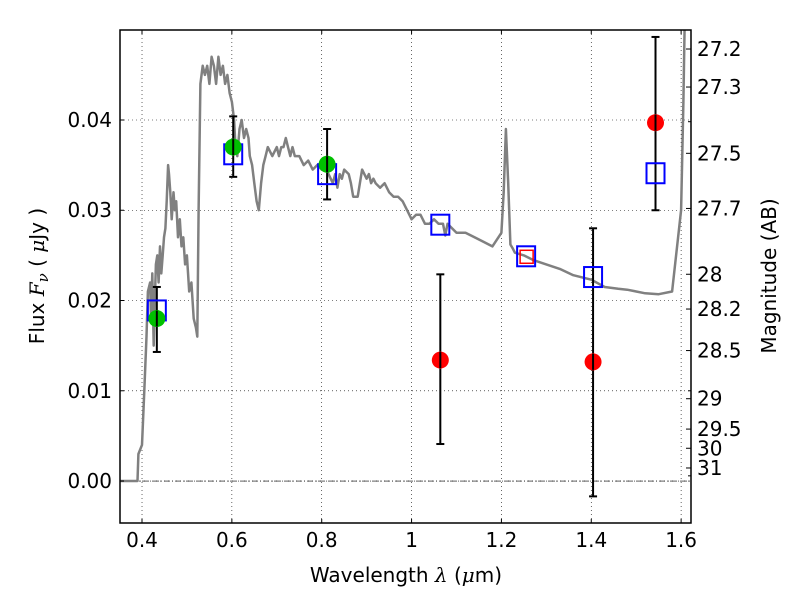 This screenshot has width=800, height=600. I want to click on right-tick-label: 29.5, so click(719, 429).